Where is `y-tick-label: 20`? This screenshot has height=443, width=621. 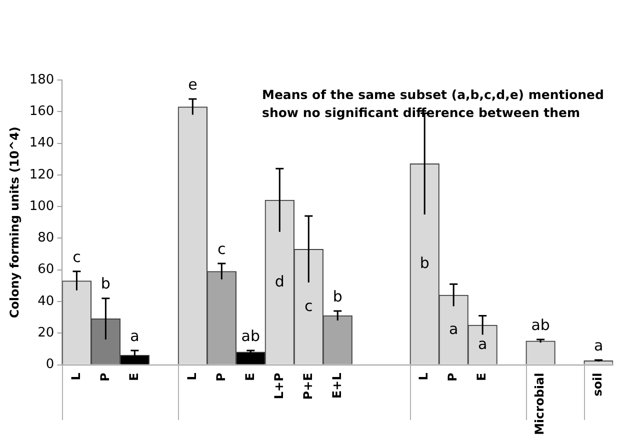 y-tick-label: 20 is located at coordinates (46, 332).